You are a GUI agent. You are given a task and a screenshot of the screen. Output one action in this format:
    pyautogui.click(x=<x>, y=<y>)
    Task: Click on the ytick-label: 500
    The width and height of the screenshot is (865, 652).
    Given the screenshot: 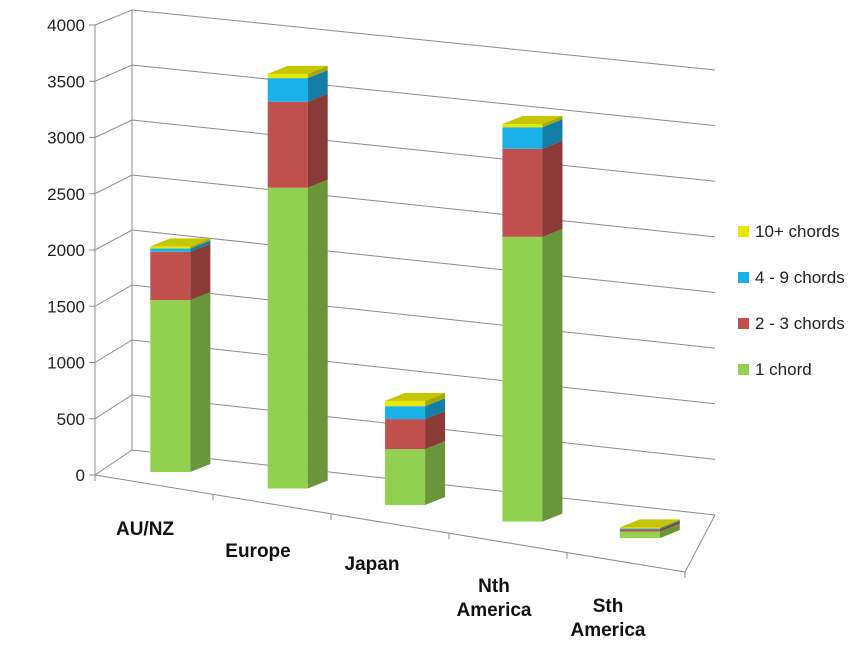 What is the action you would take?
    pyautogui.click(x=71, y=419)
    